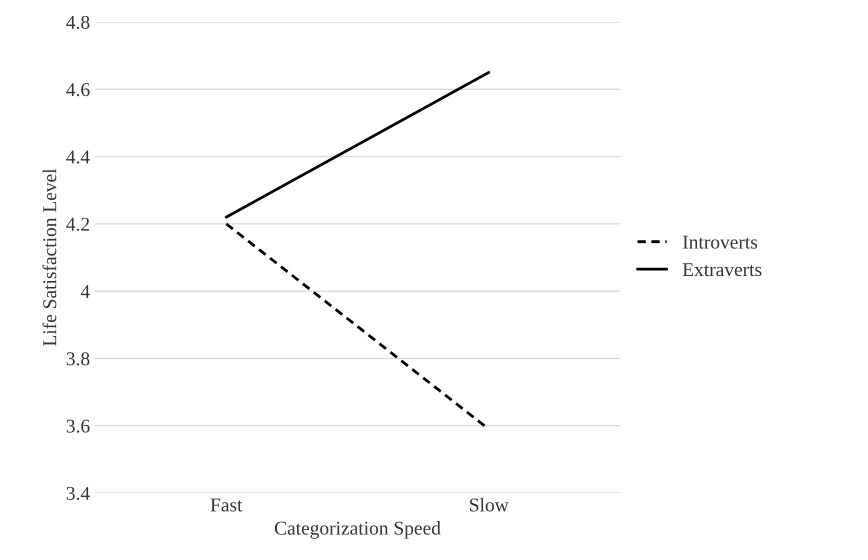  Describe the element at coordinates (78, 359) in the screenshot. I see `y-tick-label: 3.8` at that location.